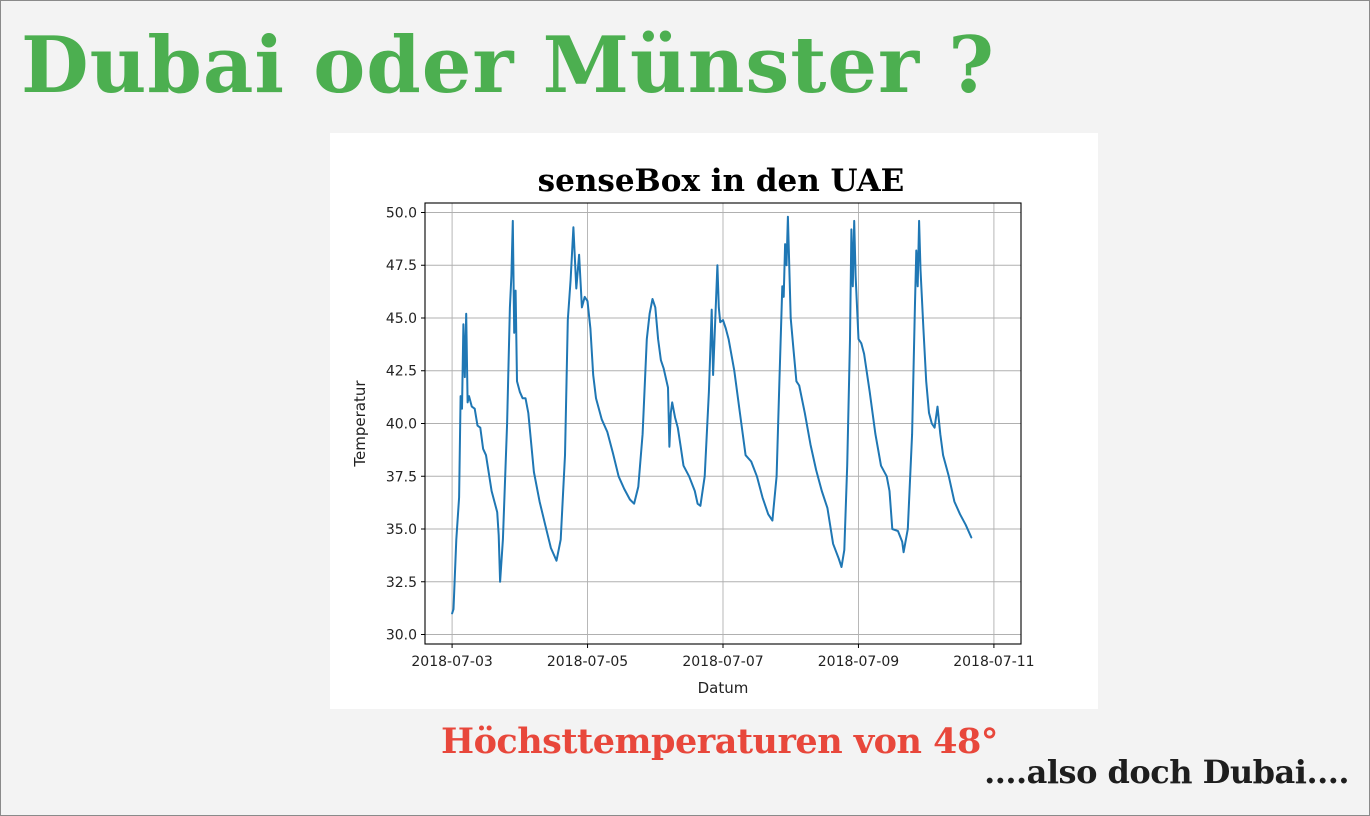 The height and width of the screenshot is (816, 1370). Describe the element at coordinates (721, 181) in the screenshot. I see `chart-title: senseBox in den UAE` at that location.